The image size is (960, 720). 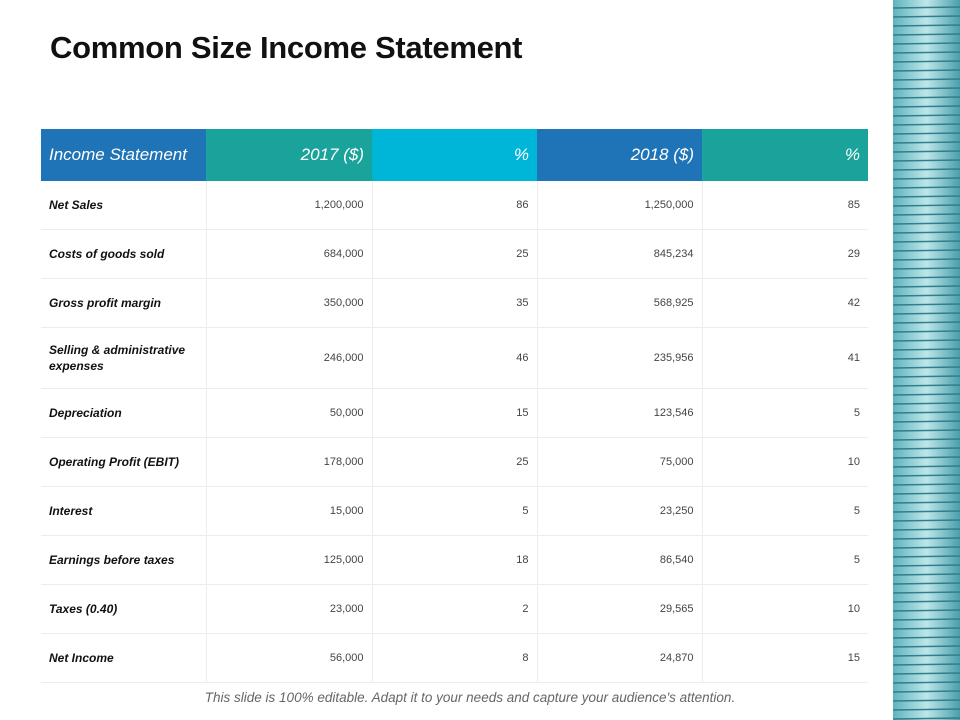 I want to click on table-cell: 235,956, so click(x=619, y=358).